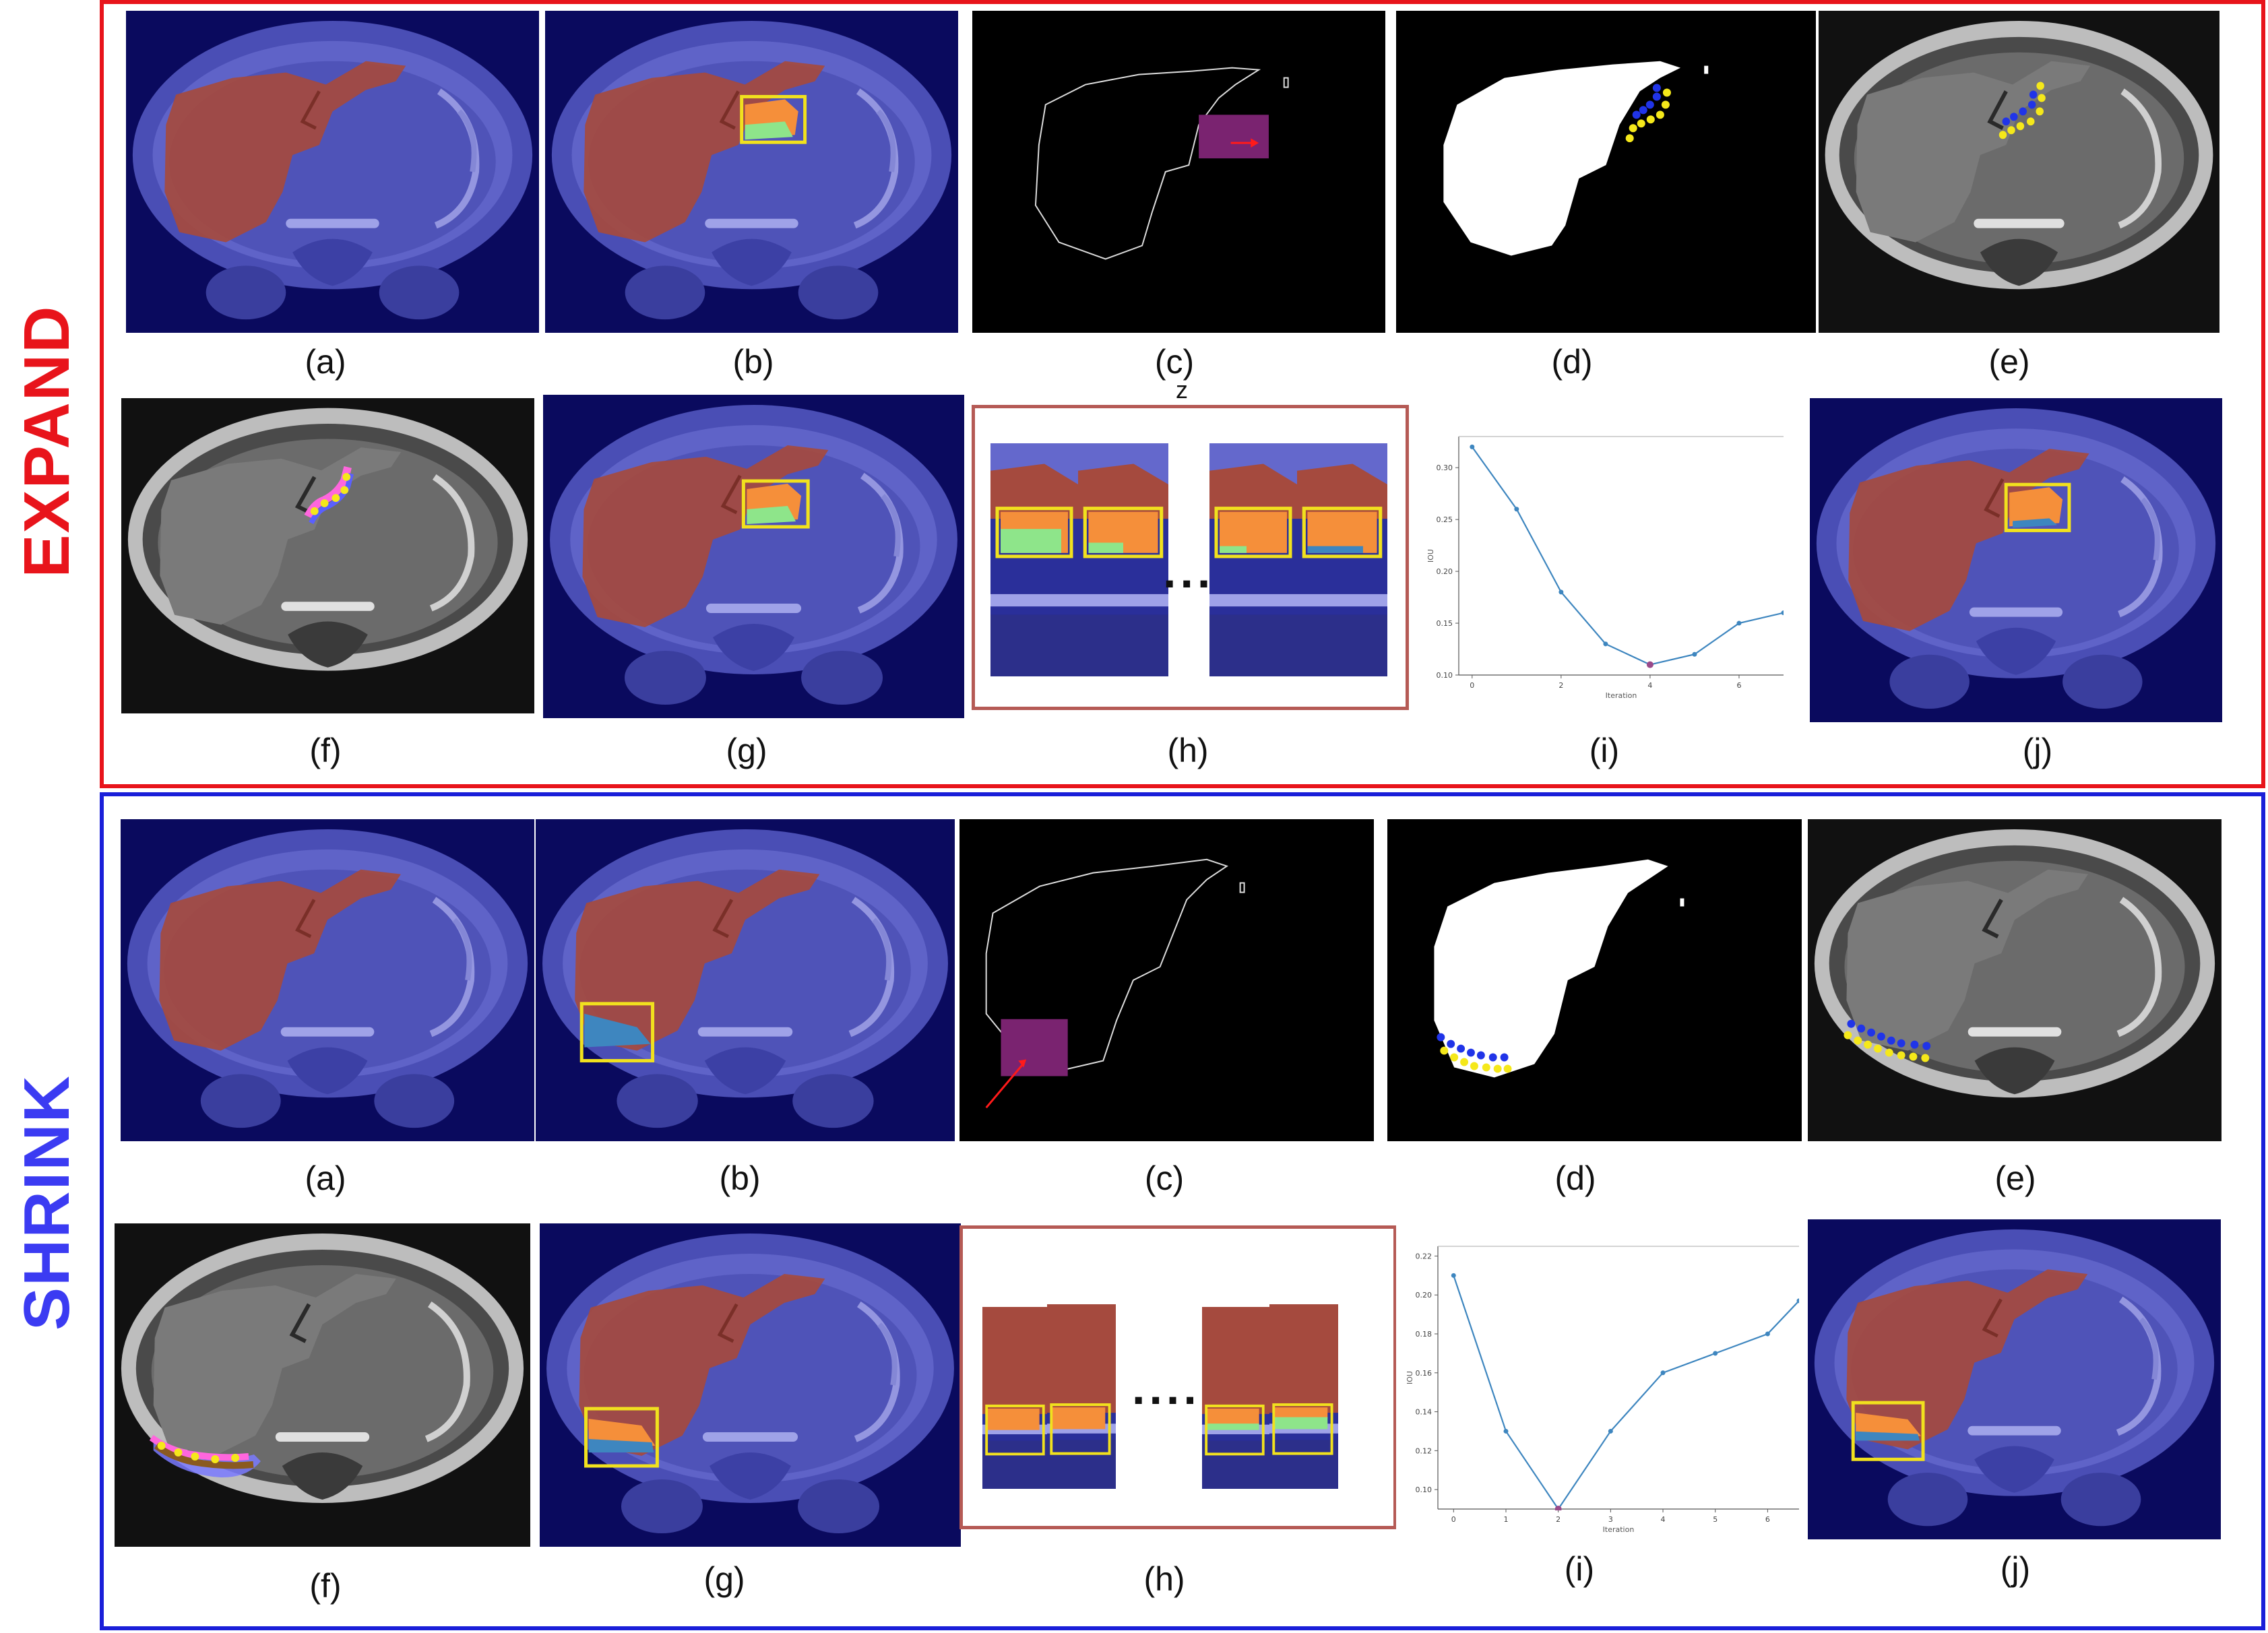 Image resolution: width=2268 pixels, height=1633 pixels. I want to click on caption-shrink-c: (c), so click(1164, 1178).